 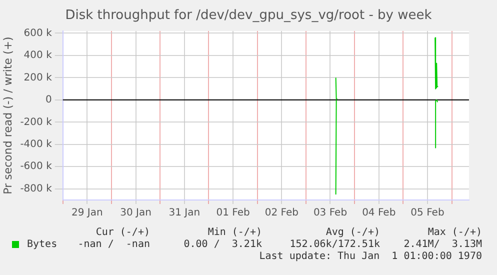 What do you see at coordinates (7, 115) in the screenshot?
I see `y-axis-title: Pr second read (-) / write (+)` at bounding box center [7, 115].